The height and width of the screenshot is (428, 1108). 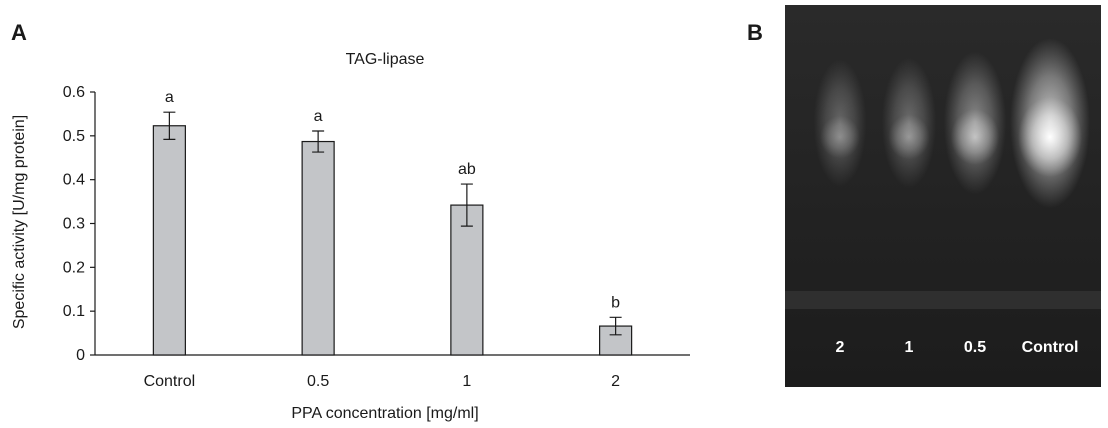 I want to click on y-tick-label: 0.3, so click(x=74, y=224).